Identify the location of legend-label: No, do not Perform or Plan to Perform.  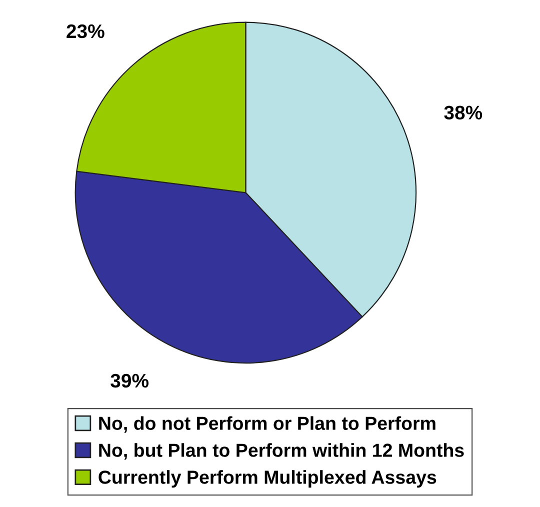
(267, 424).